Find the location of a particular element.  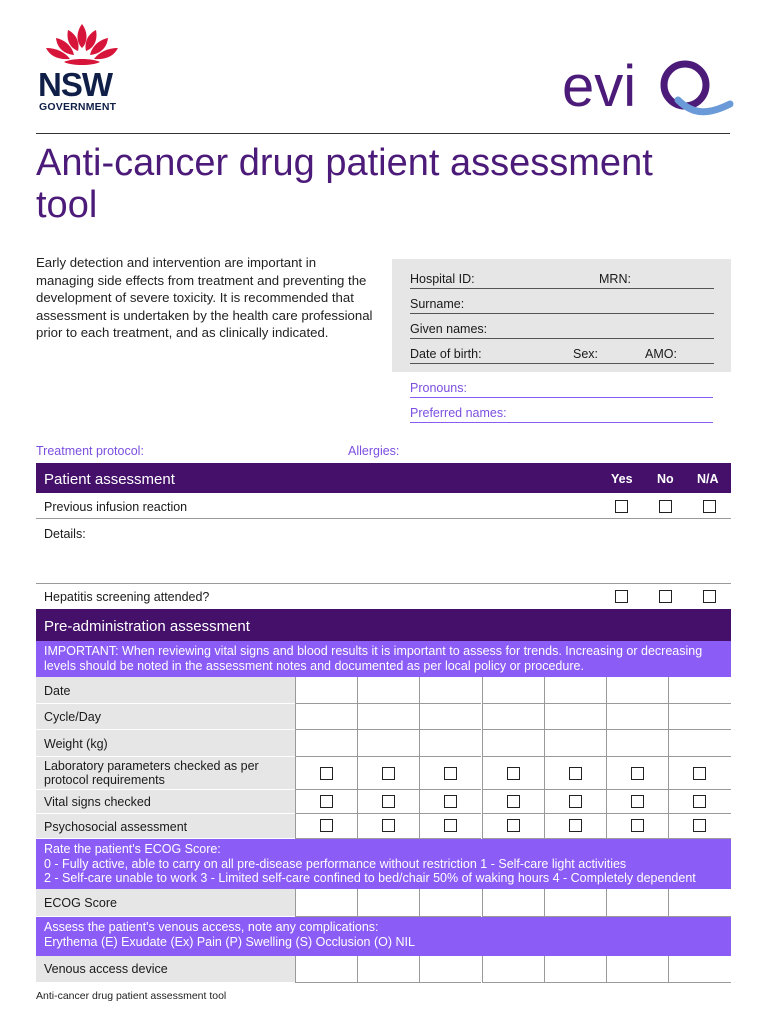

hepatitis-row: Hepatitis screening attended? is located at coordinates (383, 596).